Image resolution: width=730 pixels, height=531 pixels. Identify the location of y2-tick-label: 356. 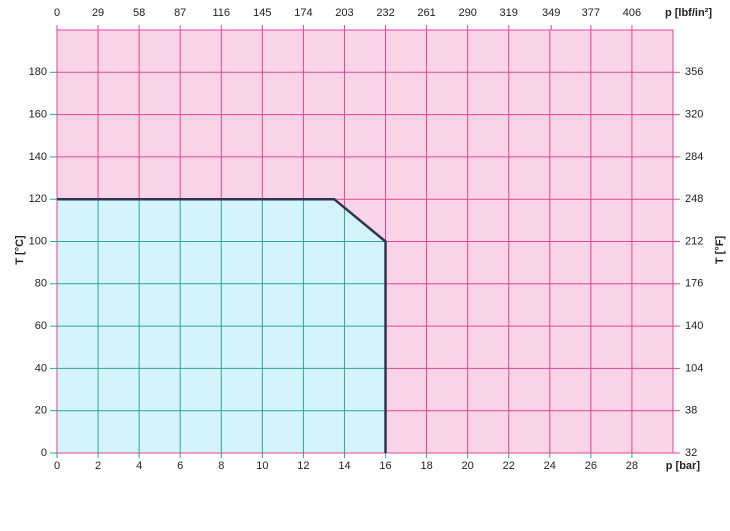
(694, 72).